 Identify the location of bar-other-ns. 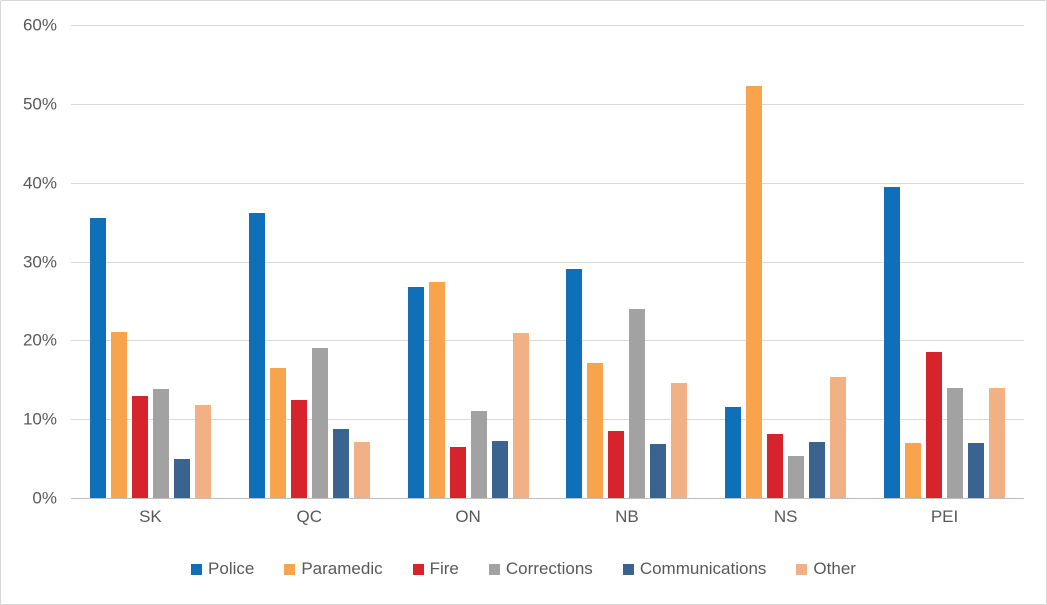
(838, 437).